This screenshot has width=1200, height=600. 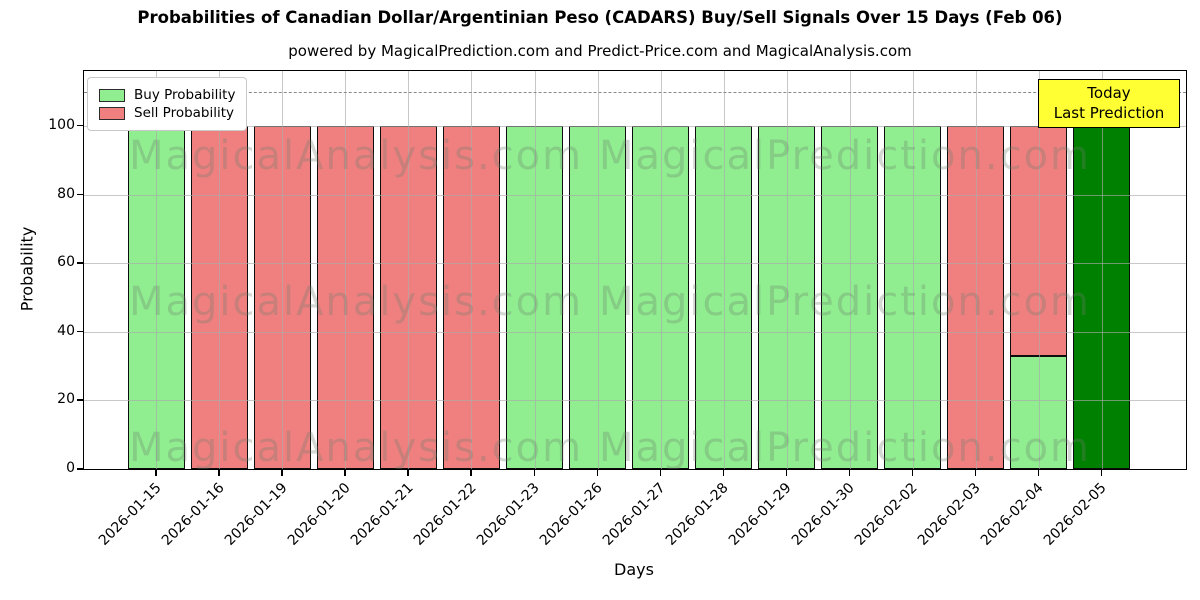 I want to click on x-tick-label-text: 2026-01-26, so click(x=571, y=514).